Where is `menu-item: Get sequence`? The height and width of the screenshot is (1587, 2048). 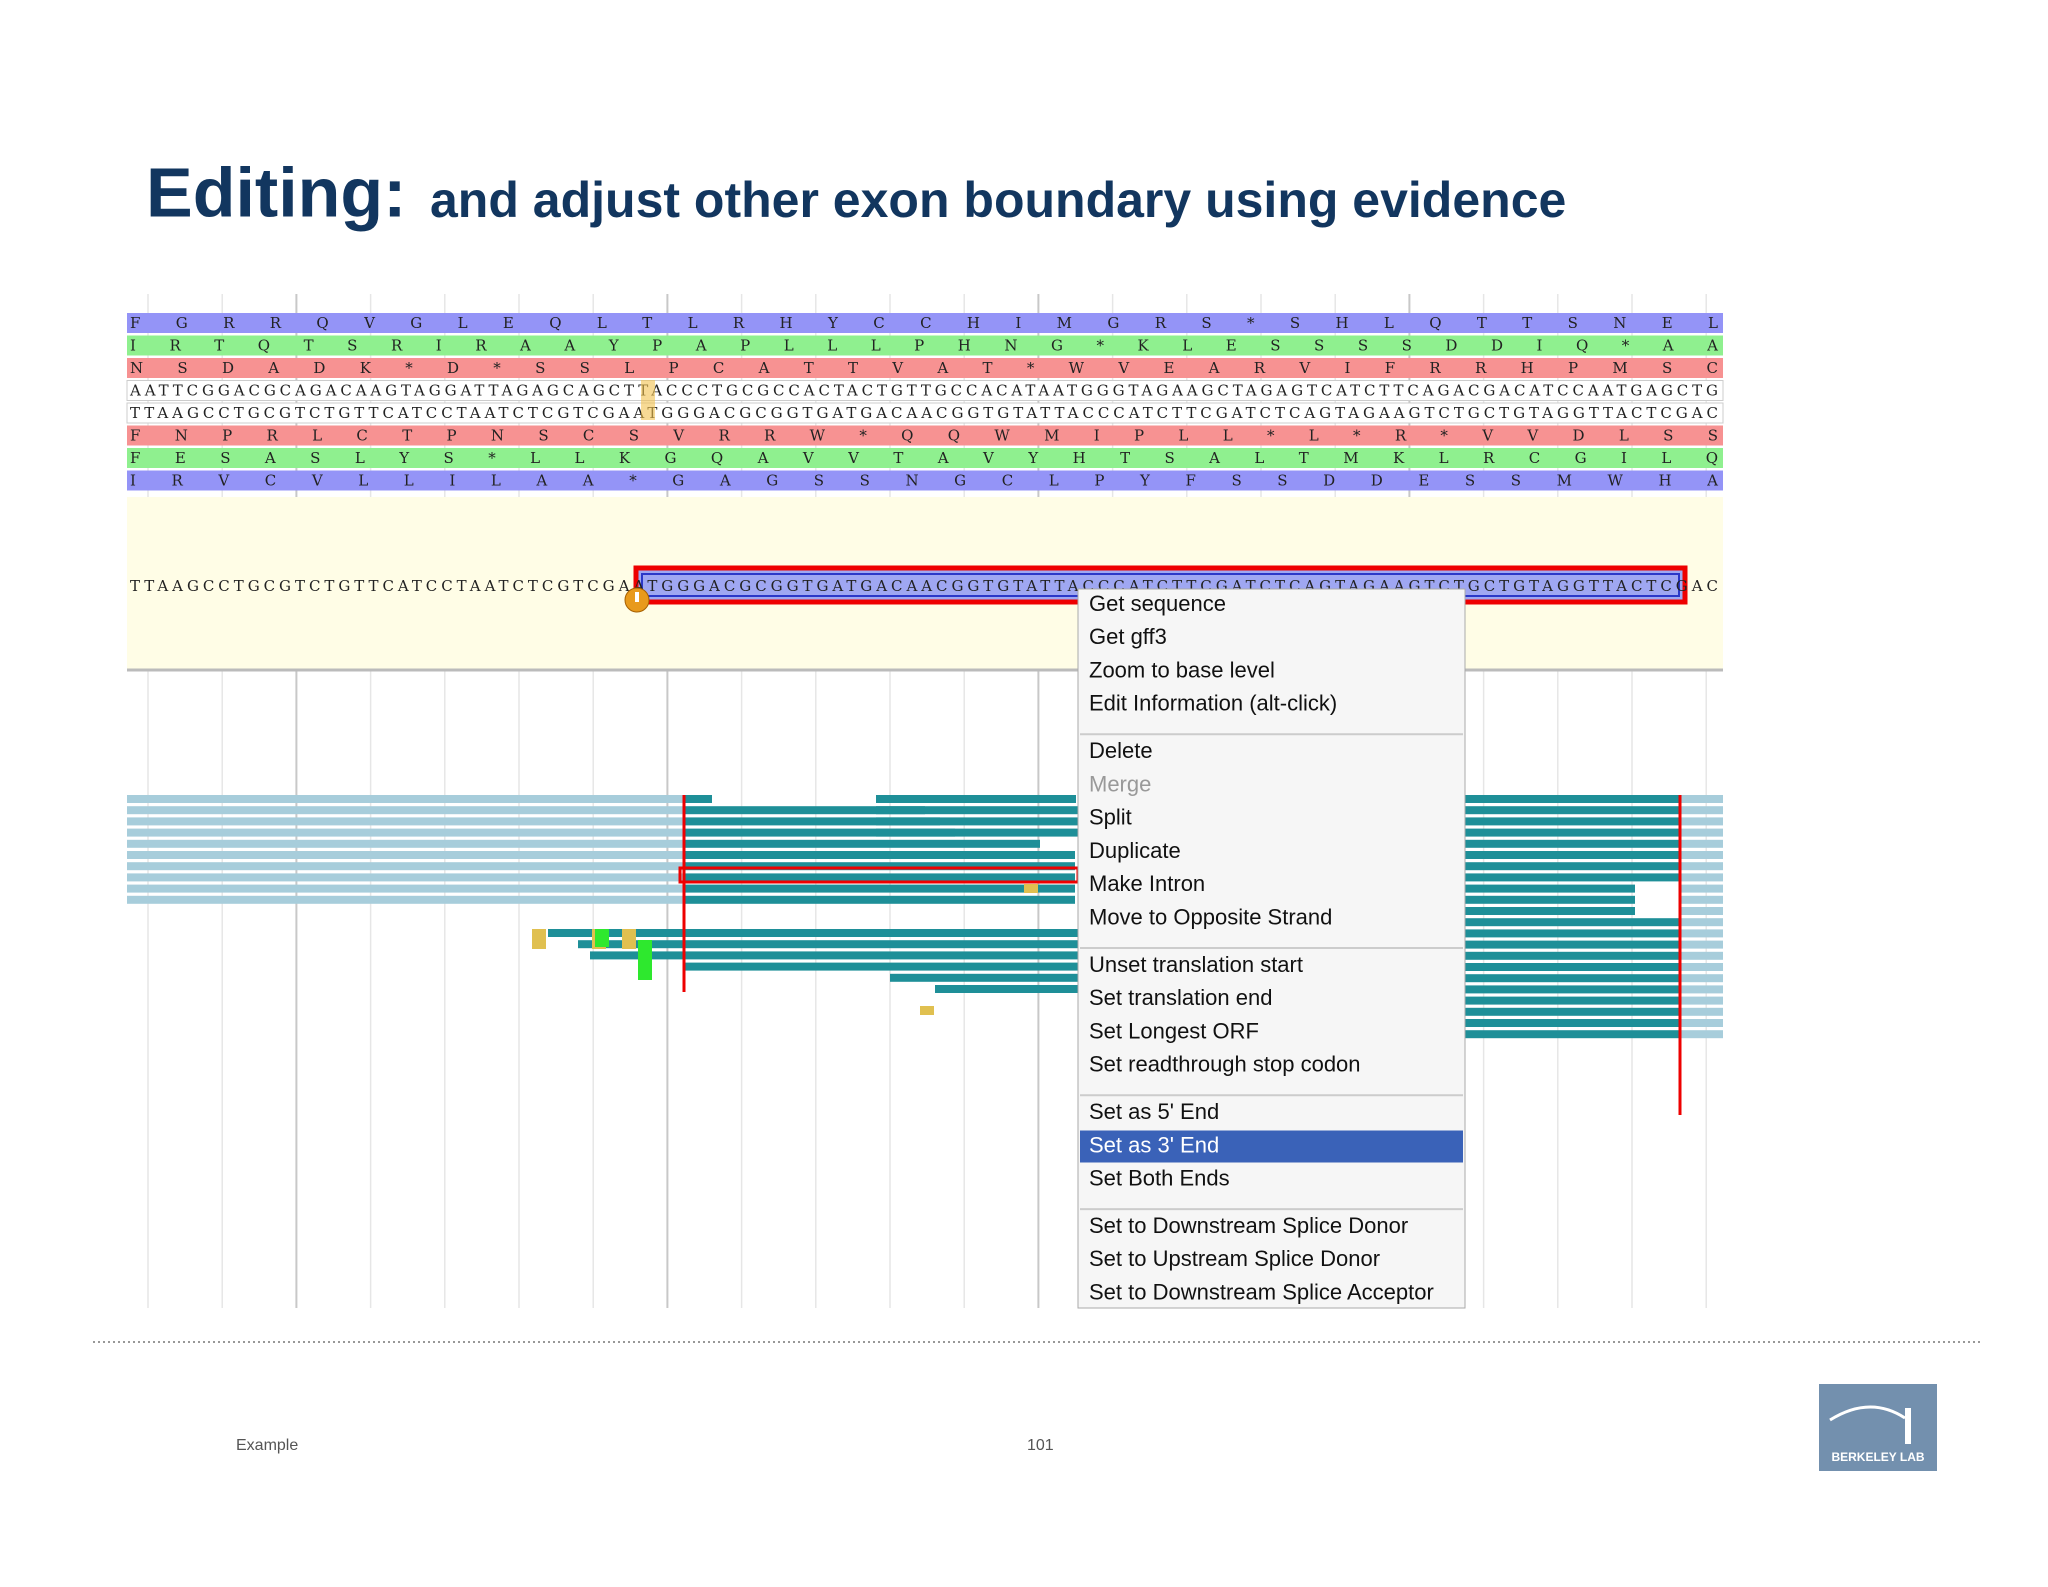
menu-item: Get sequence is located at coordinates (1157, 603).